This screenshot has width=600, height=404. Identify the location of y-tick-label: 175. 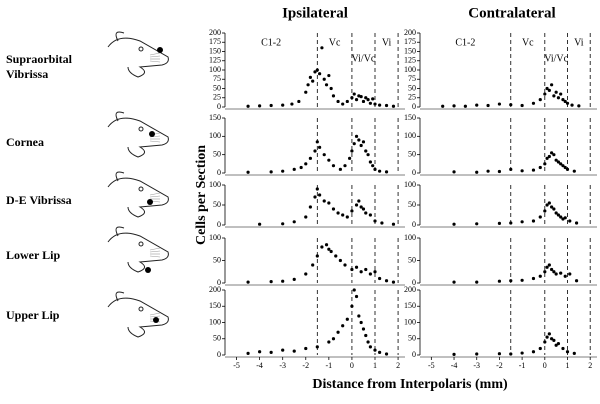
(215, 41).